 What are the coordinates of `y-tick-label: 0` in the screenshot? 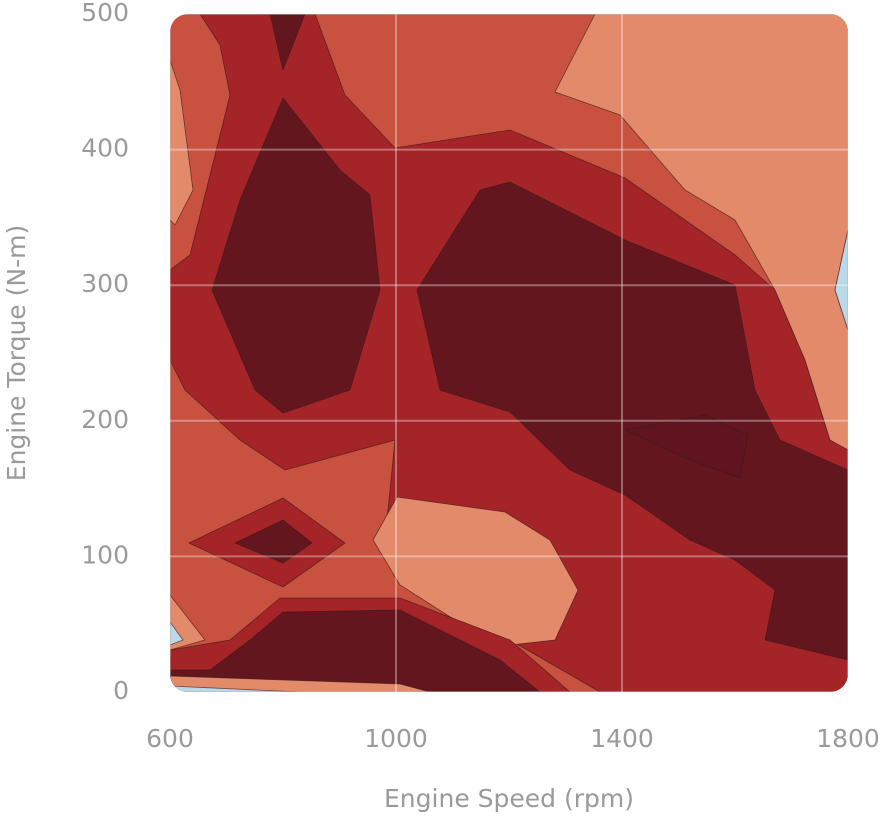 It's located at (121, 690).